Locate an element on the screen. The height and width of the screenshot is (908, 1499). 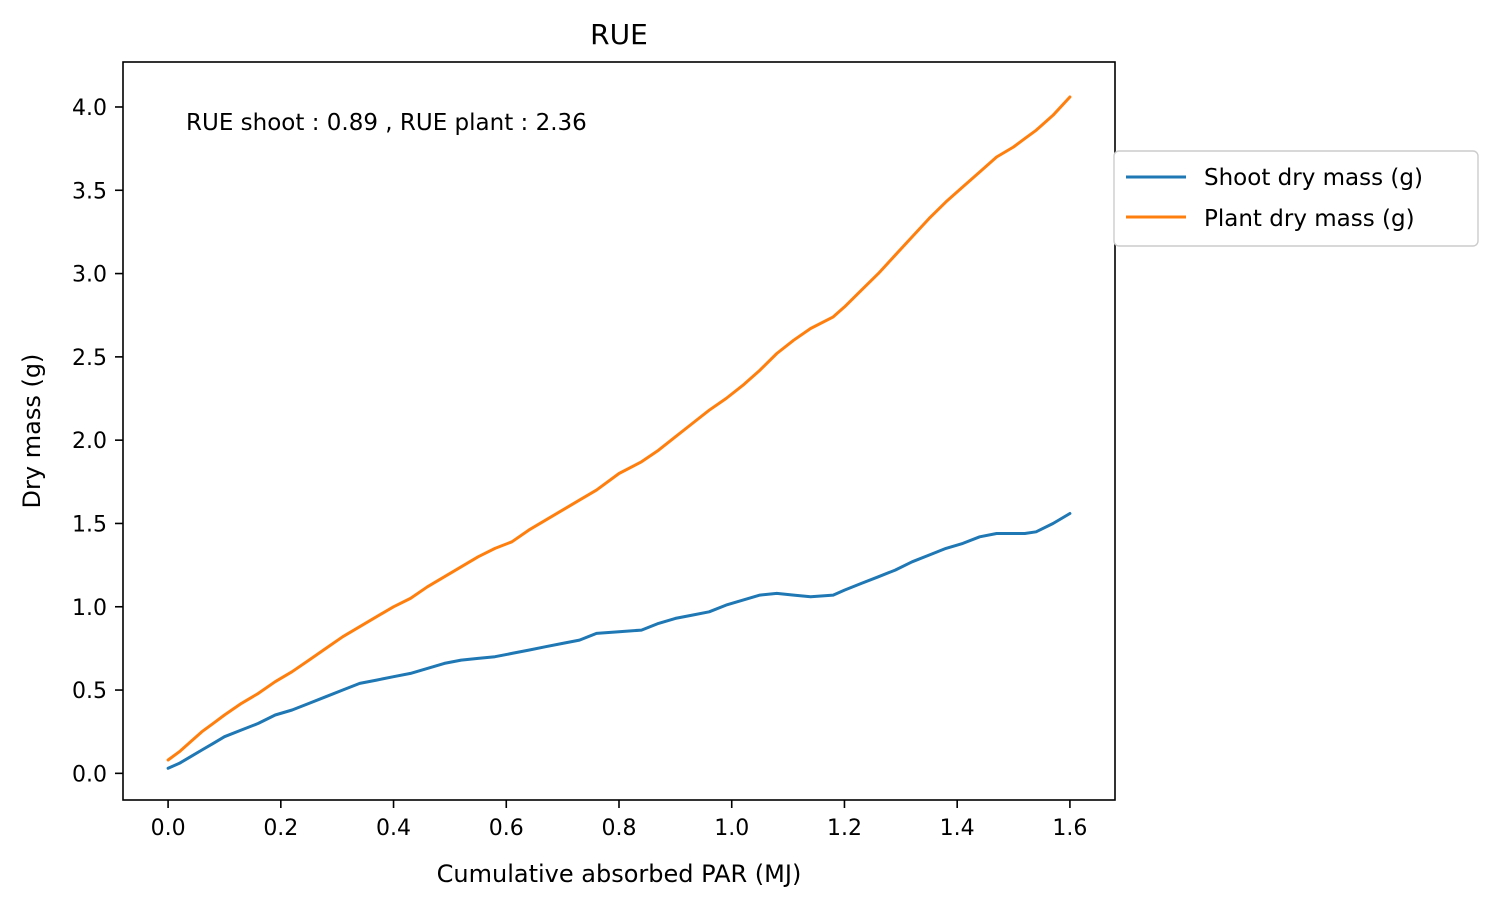
x-tick-label: 1.6 is located at coordinates (1069, 828).